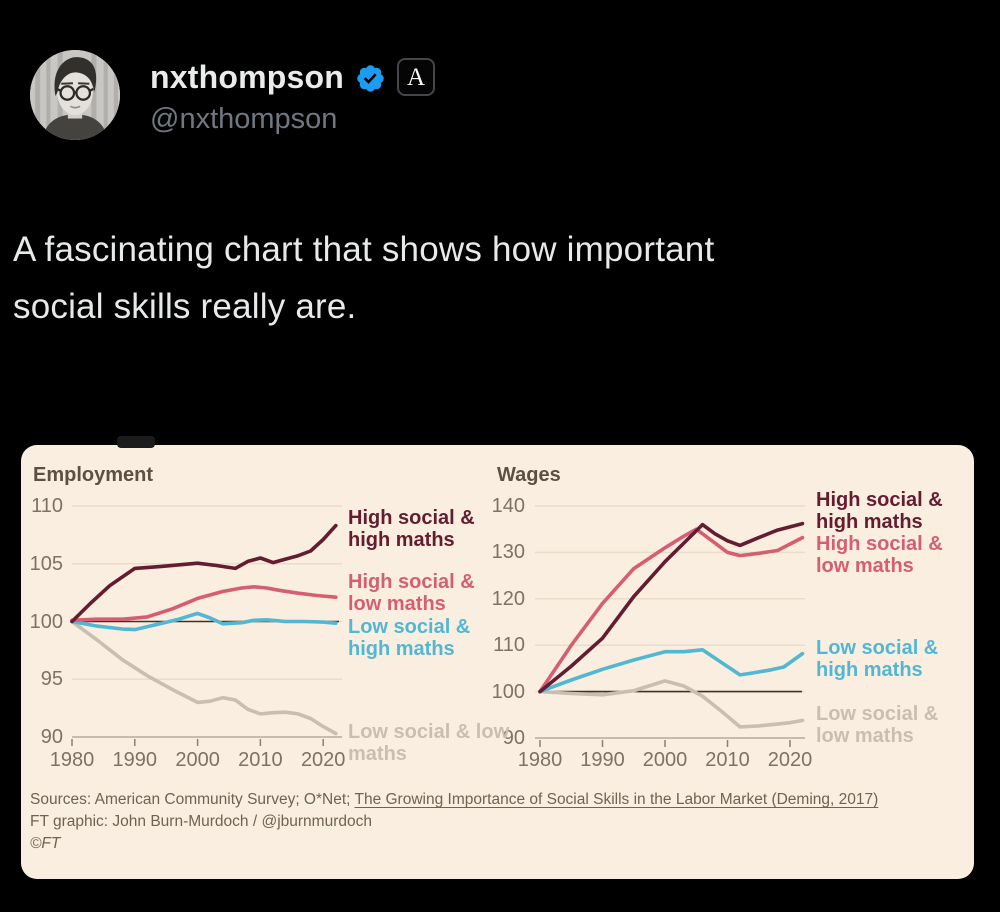  I want to click on tick-label: 120, so click(508, 598).